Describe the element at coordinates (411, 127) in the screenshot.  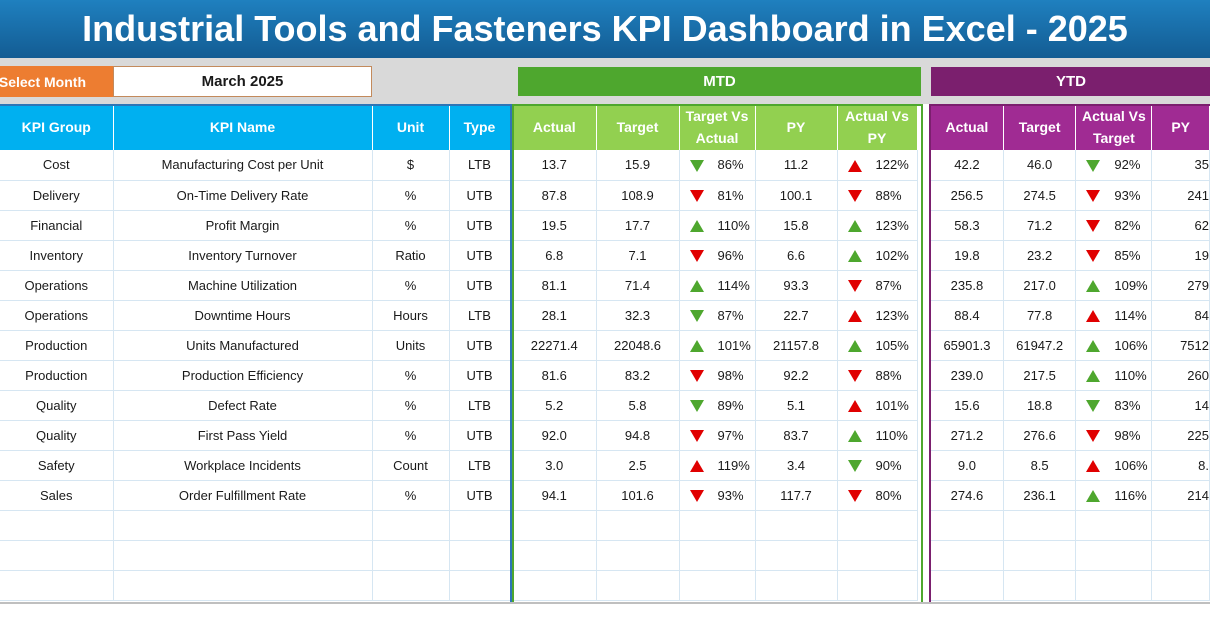
I see `kpi-header-2: Unit` at that location.